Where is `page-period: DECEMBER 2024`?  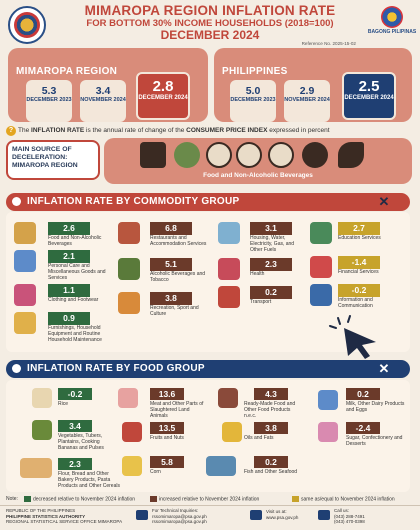
page-period: DECEMBER 2024 is located at coordinates (210, 35).